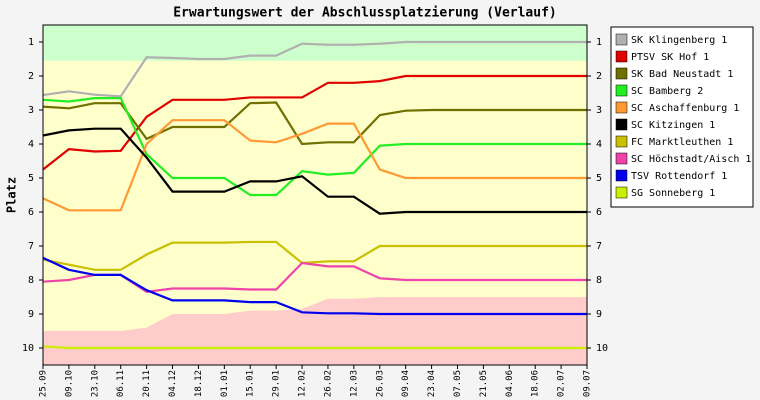 The image size is (760, 400). What do you see at coordinates (599, 42) in the screenshot?
I see `y2-tick-label: 1` at bounding box center [599, 42].